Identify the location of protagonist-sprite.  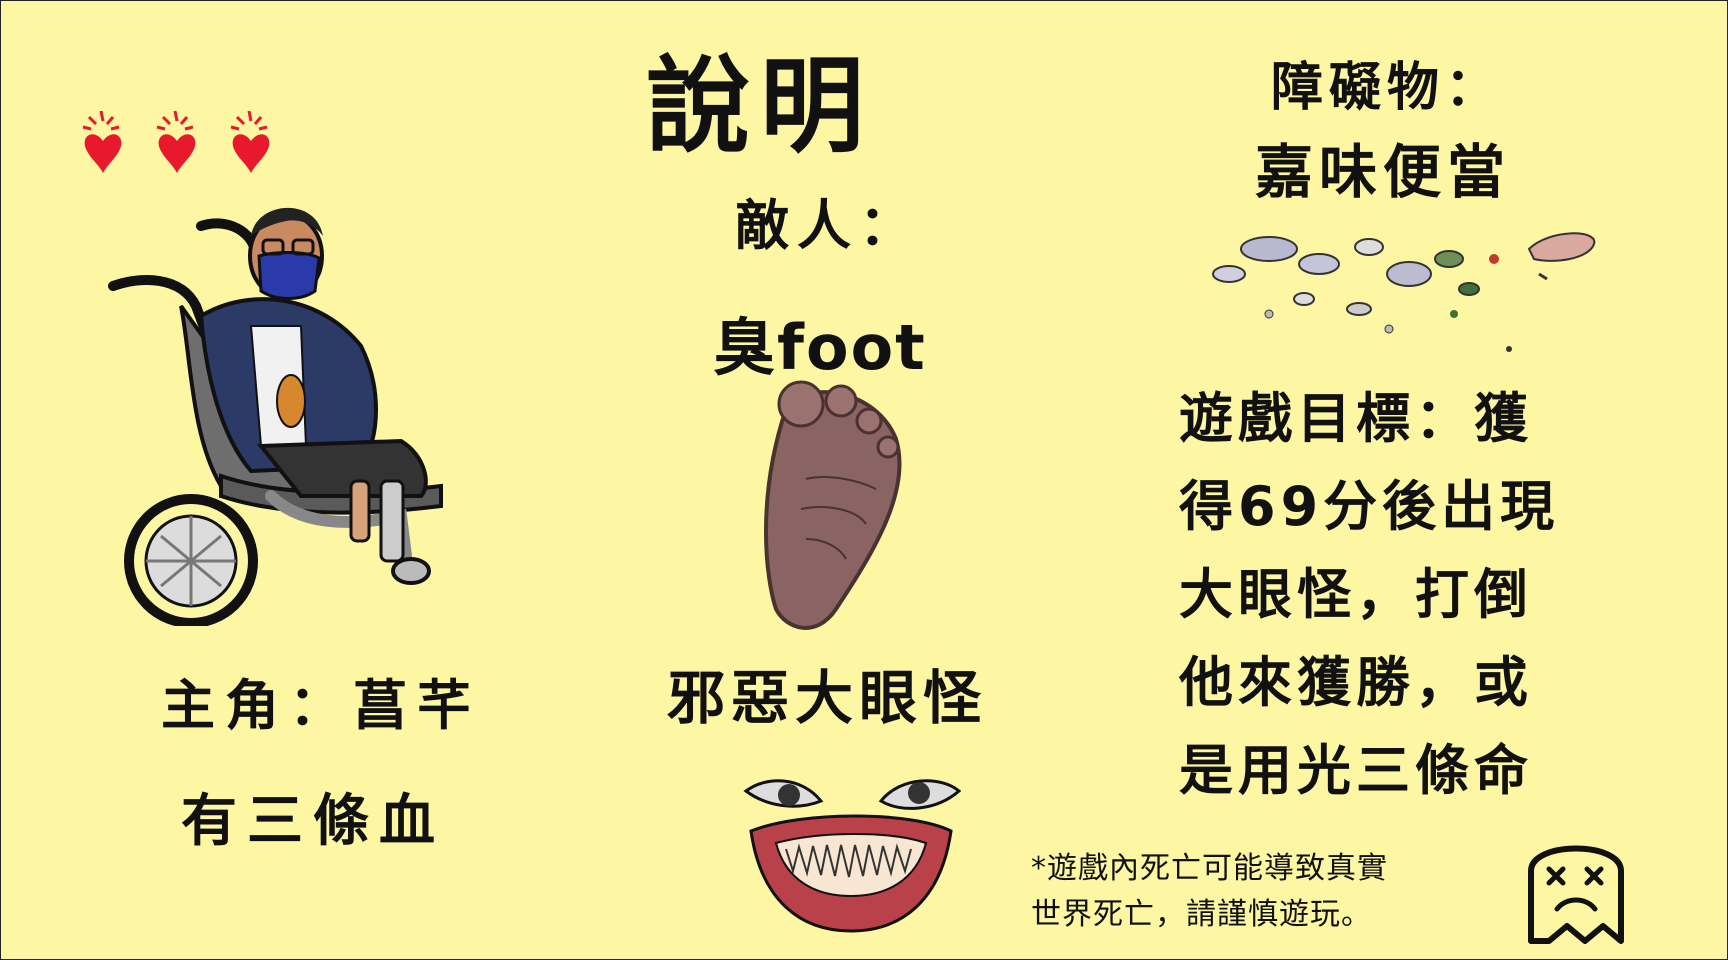
(275, 416).